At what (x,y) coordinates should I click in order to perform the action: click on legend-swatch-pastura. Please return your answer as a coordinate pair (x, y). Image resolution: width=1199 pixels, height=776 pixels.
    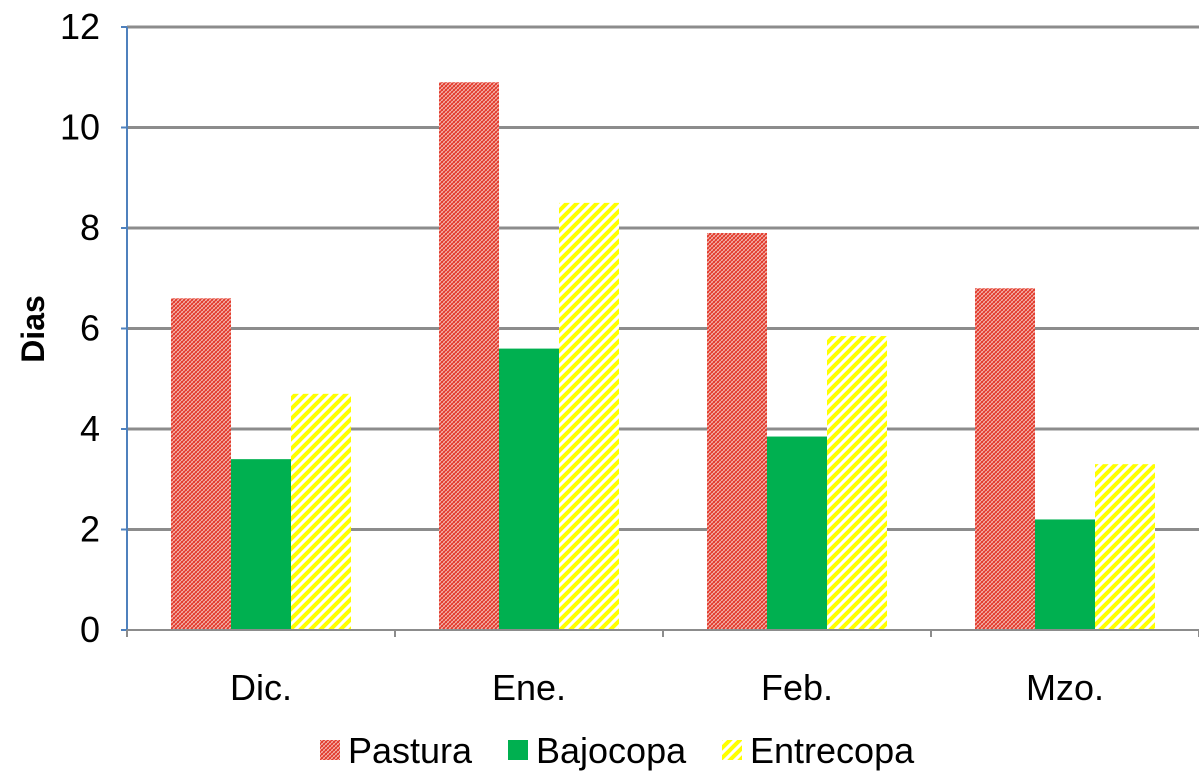
    Looking at the image, I should click on (330, 750).